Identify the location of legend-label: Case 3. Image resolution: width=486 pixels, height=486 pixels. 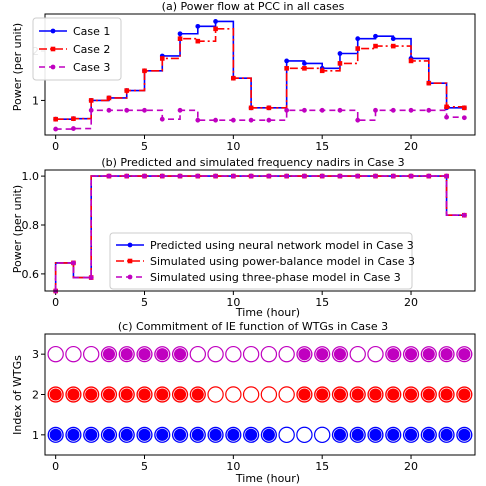
(91, 67).